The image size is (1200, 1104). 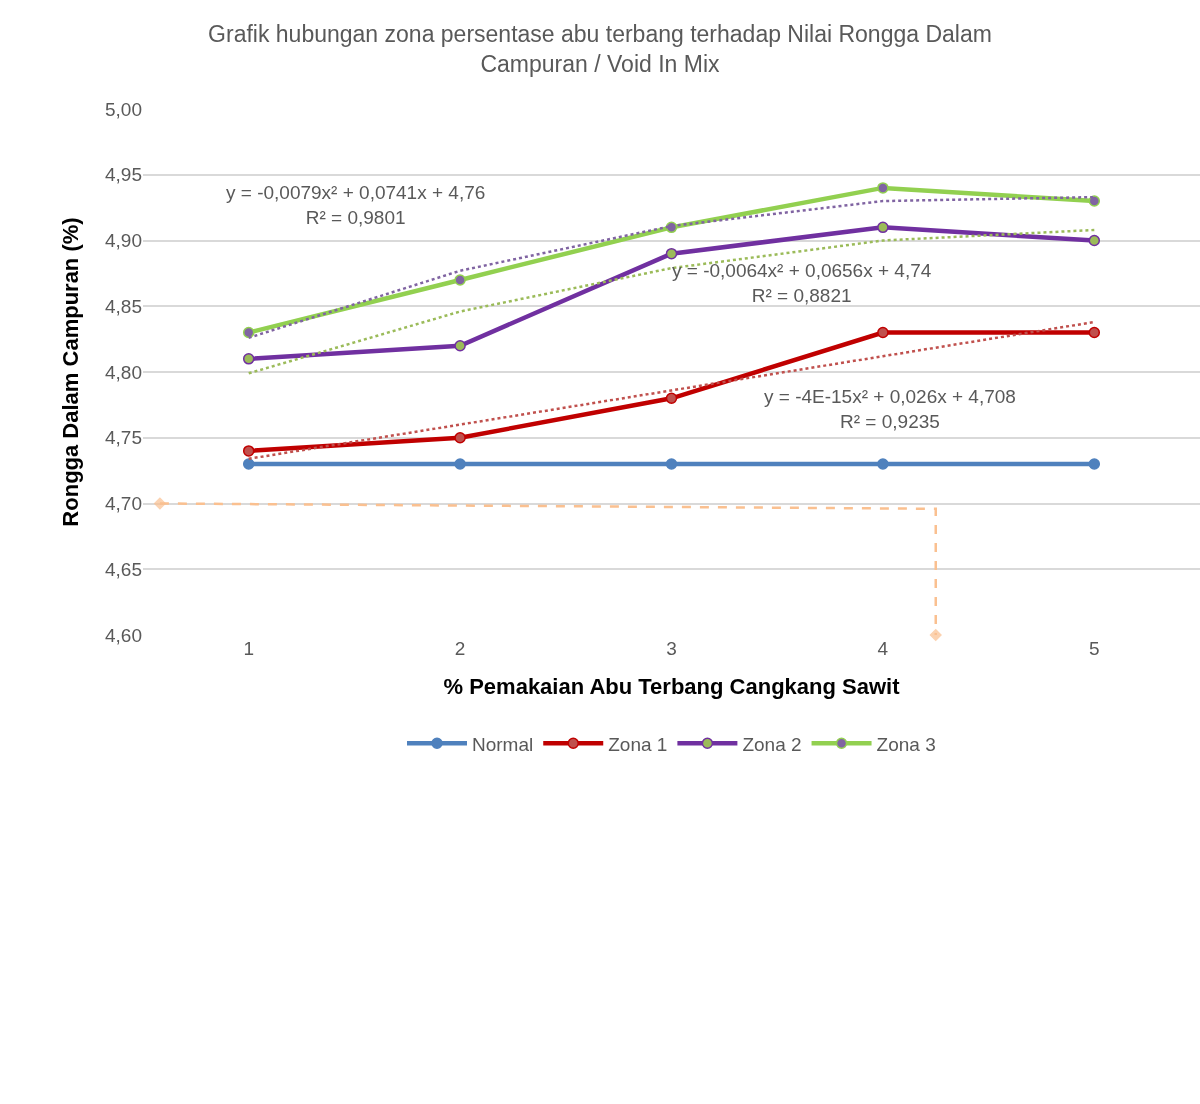 What do you see at coordinates (883, 648) in the screenshot?
I see `x-tick-label: 4` at bounding box center [883, 648].